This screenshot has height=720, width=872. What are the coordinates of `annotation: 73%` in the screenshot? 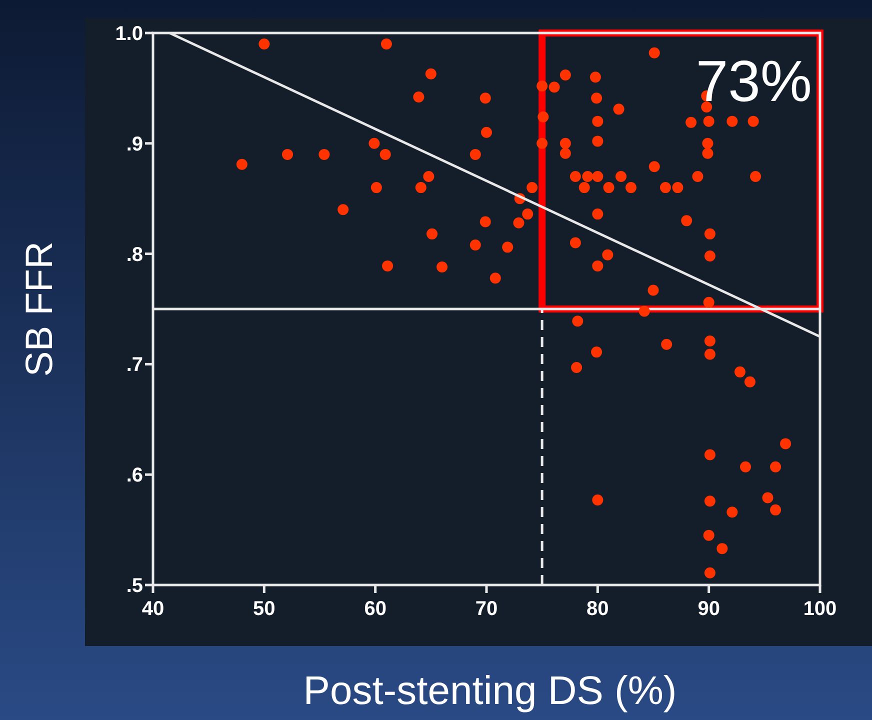 It's located at (754, 81).